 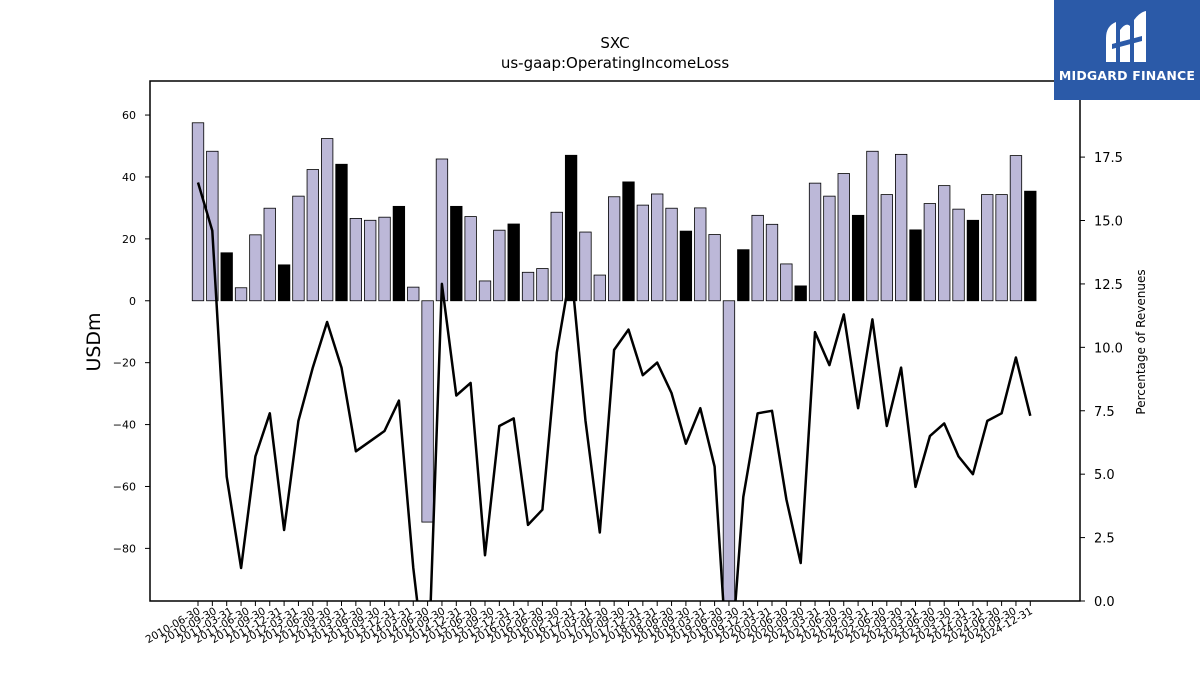 What do you see at coordinates (1108, 158) in the screenshot?
I see `y2-tick-label: 17.5` at bounding box center [1108, 158].